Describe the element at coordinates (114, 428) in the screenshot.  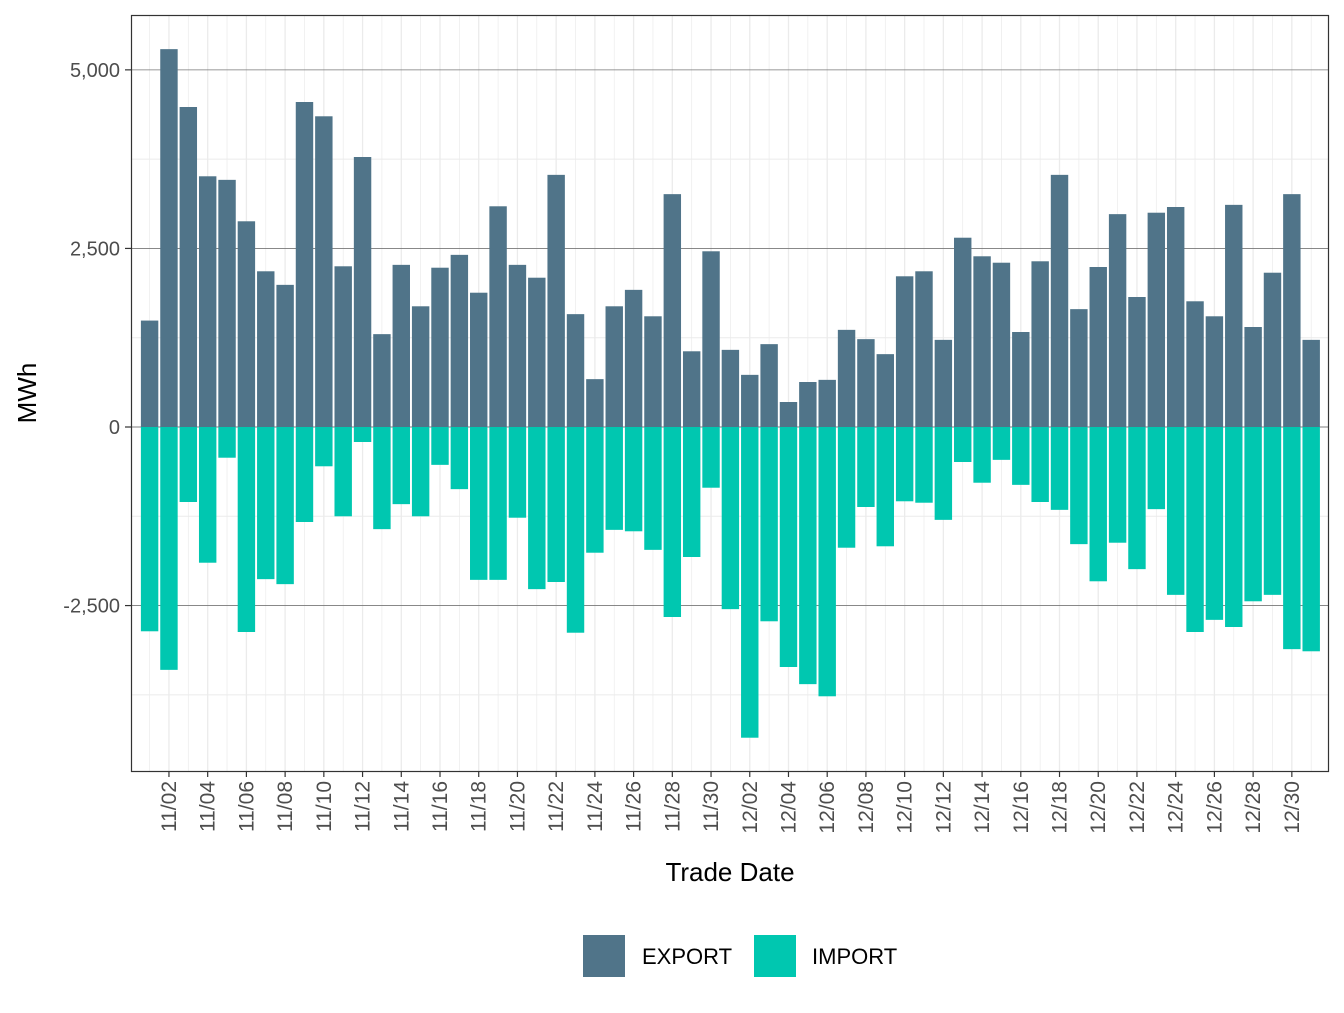
I see `y-tick-label: 0` at that location.